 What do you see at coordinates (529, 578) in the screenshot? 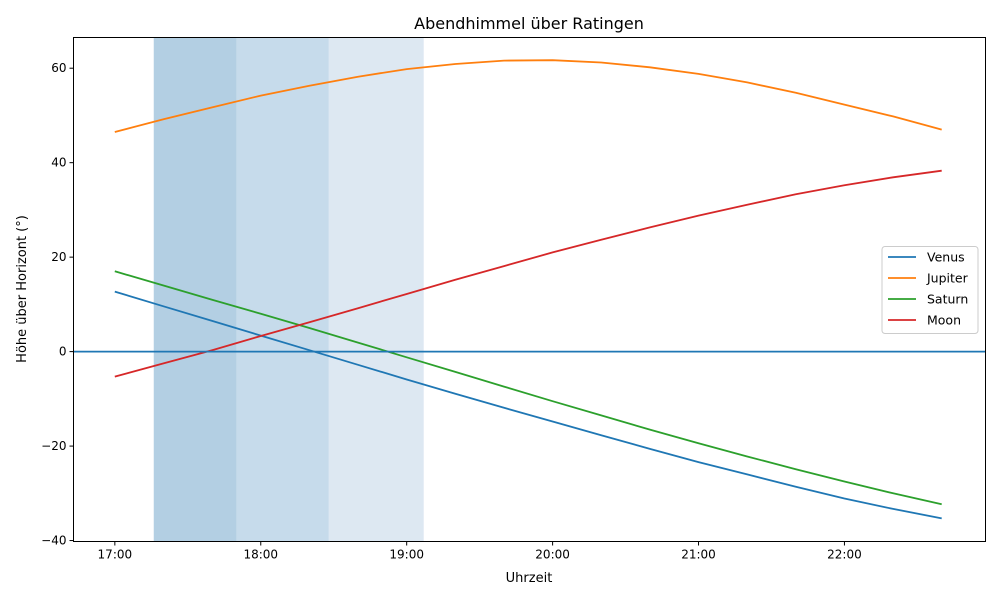
I see `x-axis-label: Uhrzeit` at bounding box center [529, 578].